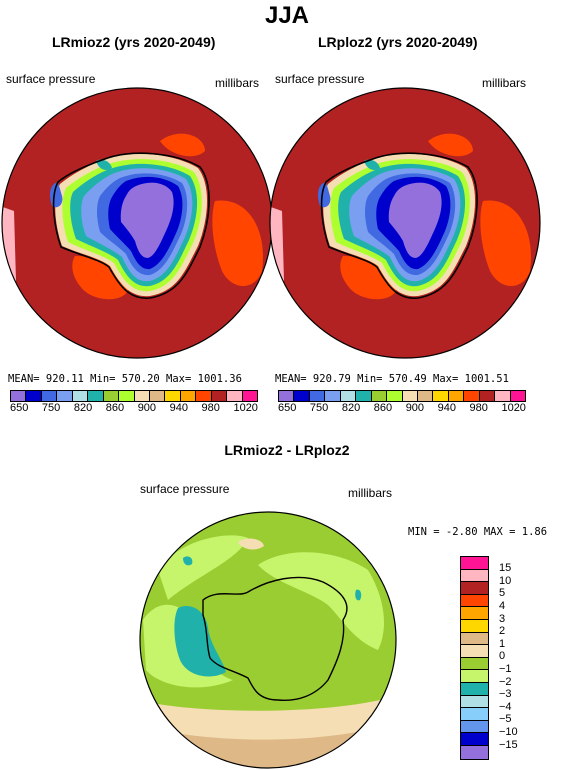 The width and height of the screenshot is (574, 770). Describe the element at coordinates (508, 732) in the screenshot. I see `colorbar-tick-label: −10` at that location.